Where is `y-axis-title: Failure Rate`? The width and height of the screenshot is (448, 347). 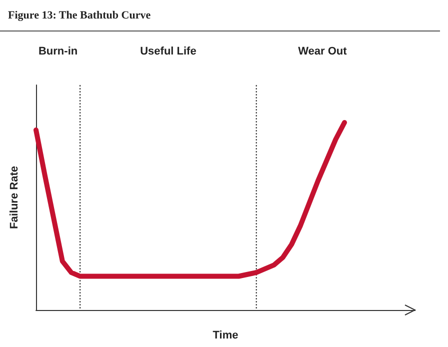
y-axis-title: Failure Rate is located at coordinates (14, 197).